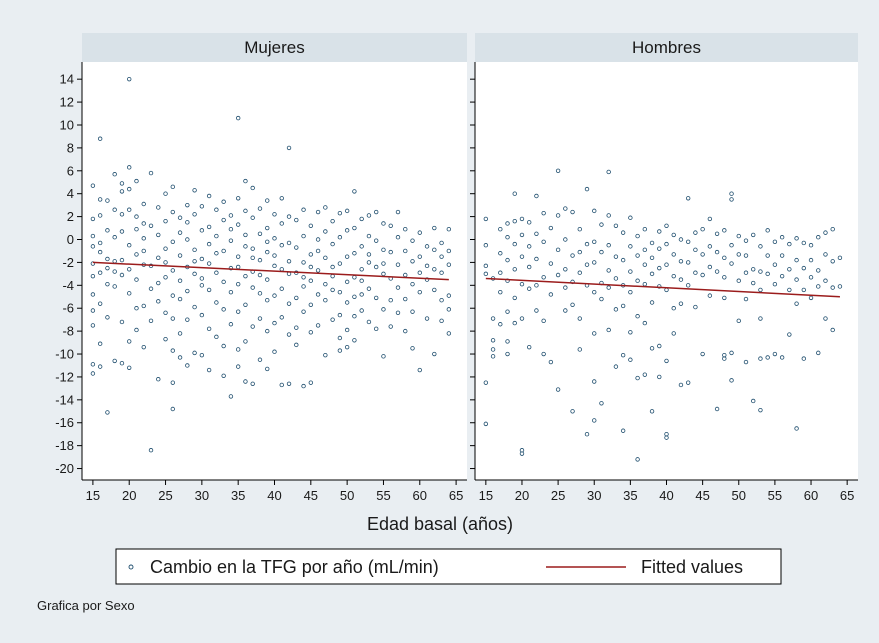 The image size is (879, 643). What do you see at coordinates (64, 354) in the screenshot?
I see `y-tick-label: -10` at bounding box center [64, 354].